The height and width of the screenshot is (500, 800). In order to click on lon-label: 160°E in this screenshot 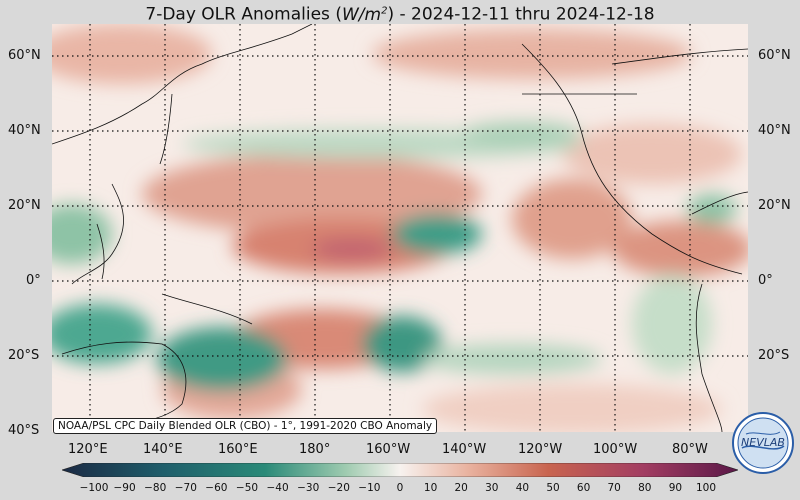, I will do `click(238, 449)`.